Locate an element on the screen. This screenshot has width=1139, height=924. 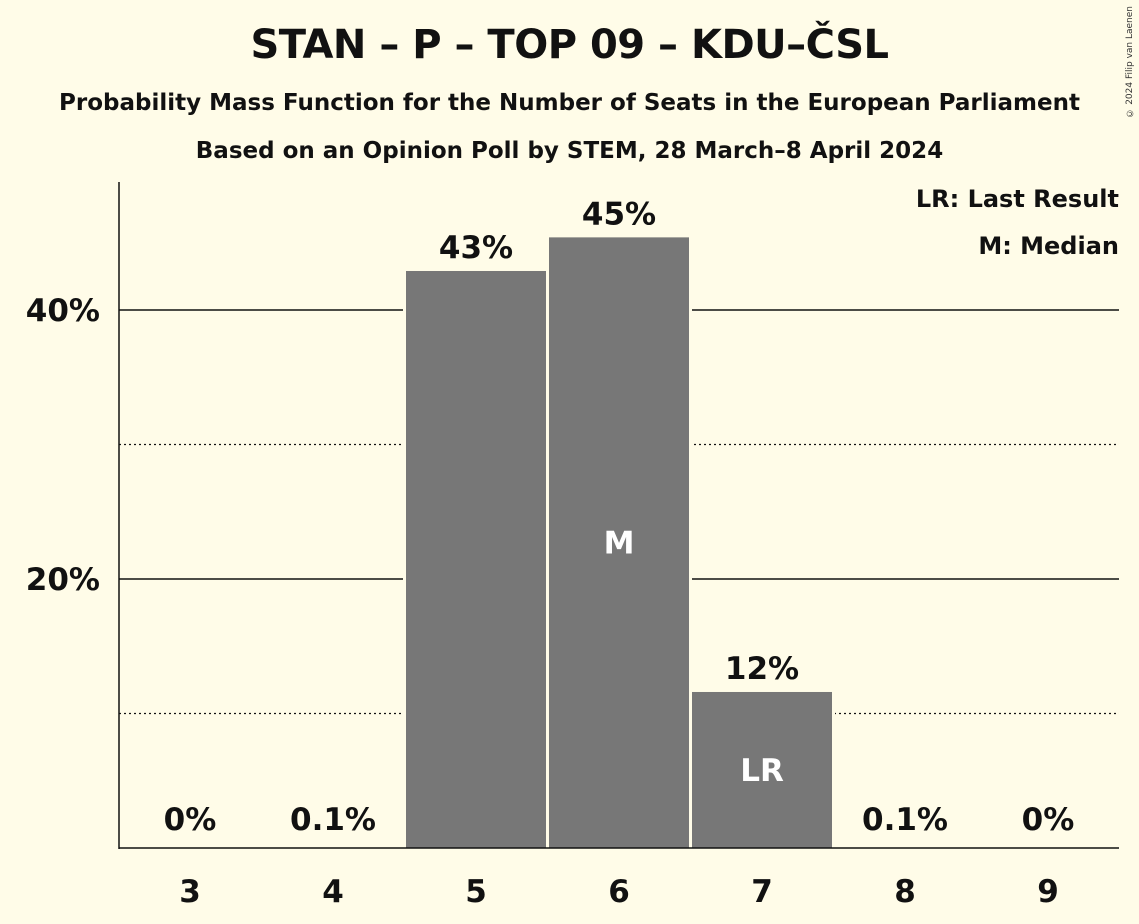
chart-title: STAN – P – TOP 09 – KDU–ČSL is located at coordinates (569, 45).